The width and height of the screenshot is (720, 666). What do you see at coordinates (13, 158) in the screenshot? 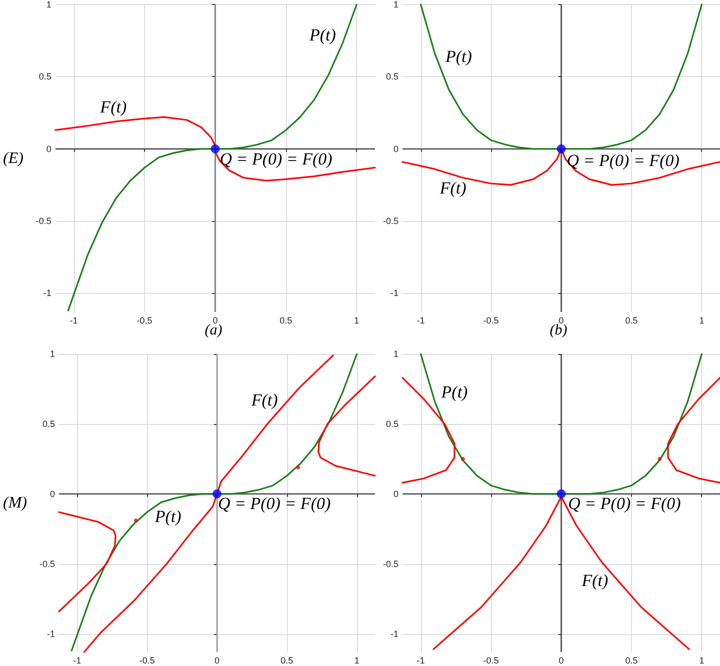
I see `y-axis-title: (E)` at bounding box center [13, 158].